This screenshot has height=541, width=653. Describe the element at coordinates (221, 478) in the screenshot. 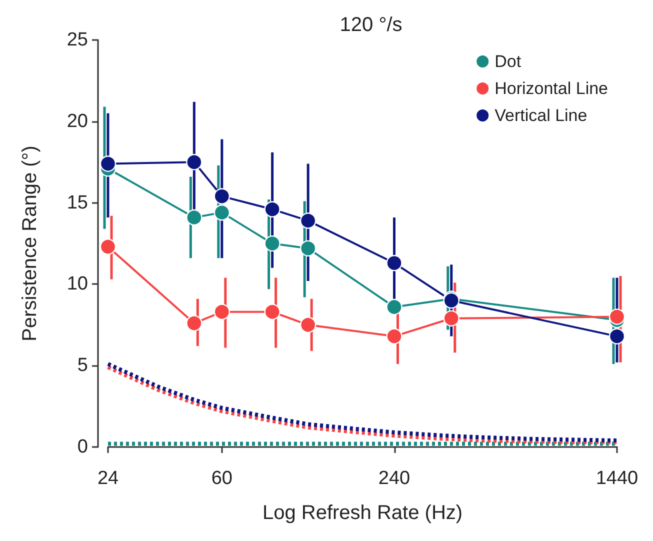

I see `x-tick-label: 60` at that location.